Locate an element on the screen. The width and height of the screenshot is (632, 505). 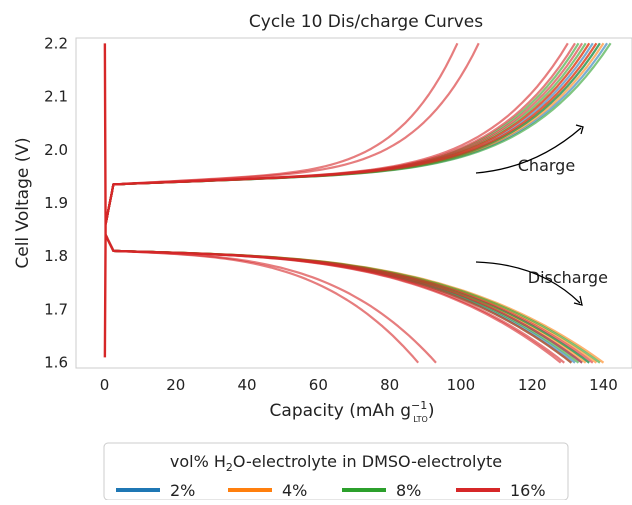
legend-label: 2% is located at coordinates (182, 490).